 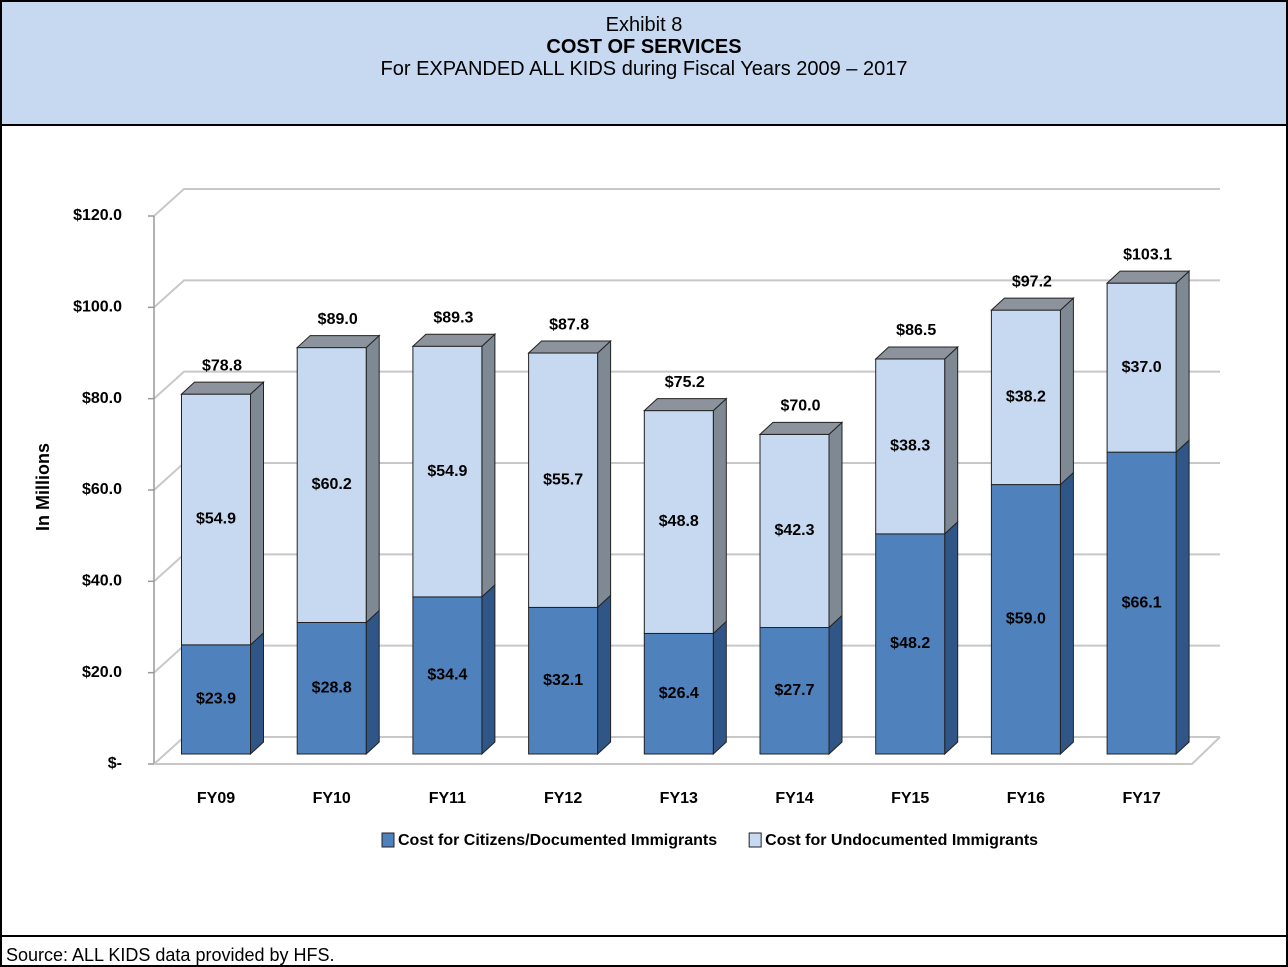 I want to click on floor-edge, so click(x=687, y=750).